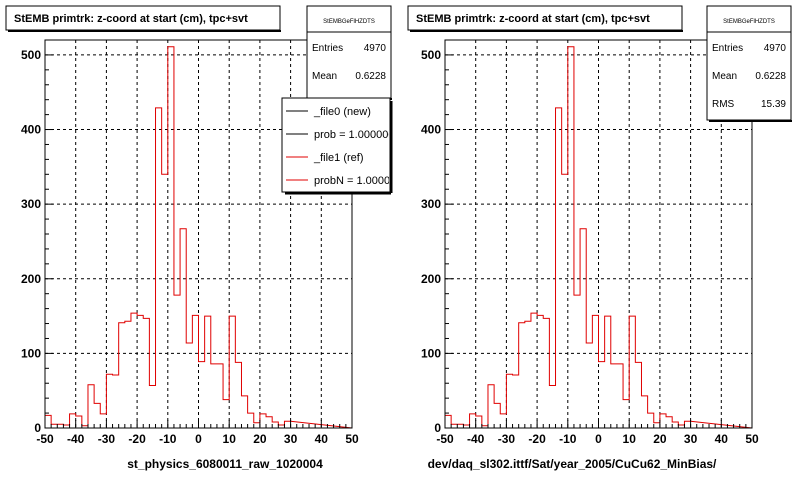  Describe the element at coordinates (342, 112) in the screenshot. I see `legend-label: _file0 (new)` at that location.